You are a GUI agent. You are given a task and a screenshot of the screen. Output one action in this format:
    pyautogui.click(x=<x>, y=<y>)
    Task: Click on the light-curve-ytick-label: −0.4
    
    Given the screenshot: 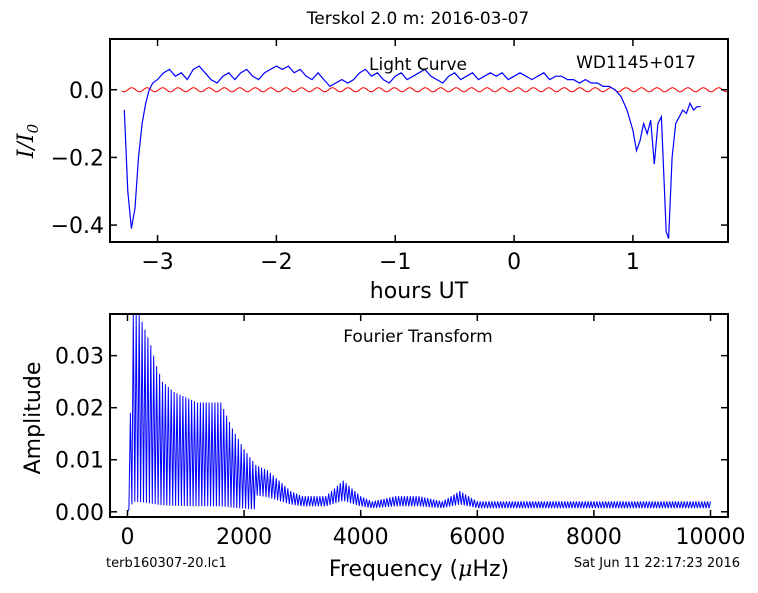 What is the action you would take?
    pyautogui.click(x=77, y=226)
    